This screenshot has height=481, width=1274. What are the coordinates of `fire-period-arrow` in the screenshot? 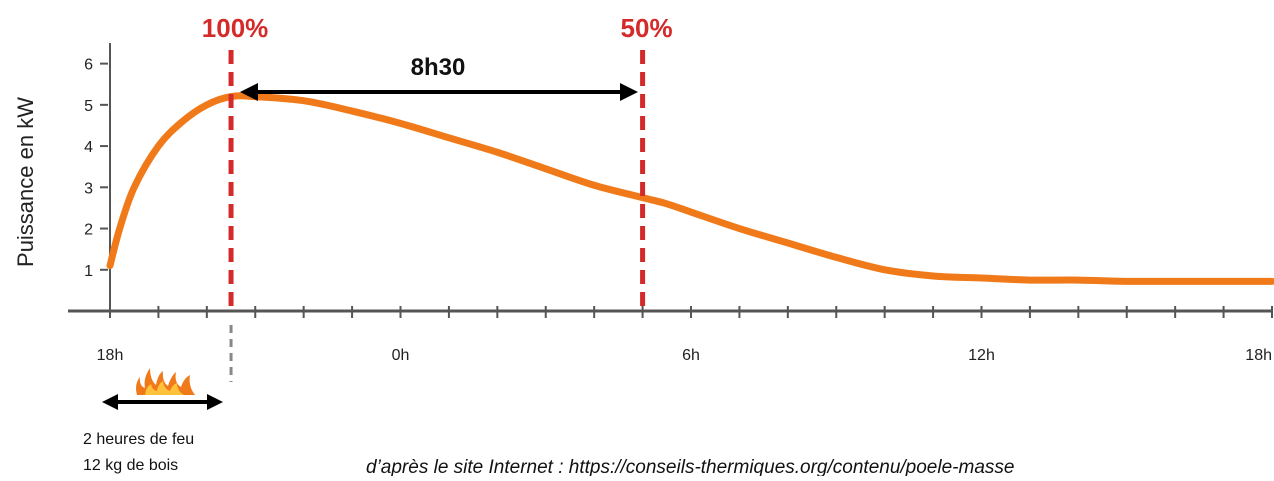 It's located at (162, 402).